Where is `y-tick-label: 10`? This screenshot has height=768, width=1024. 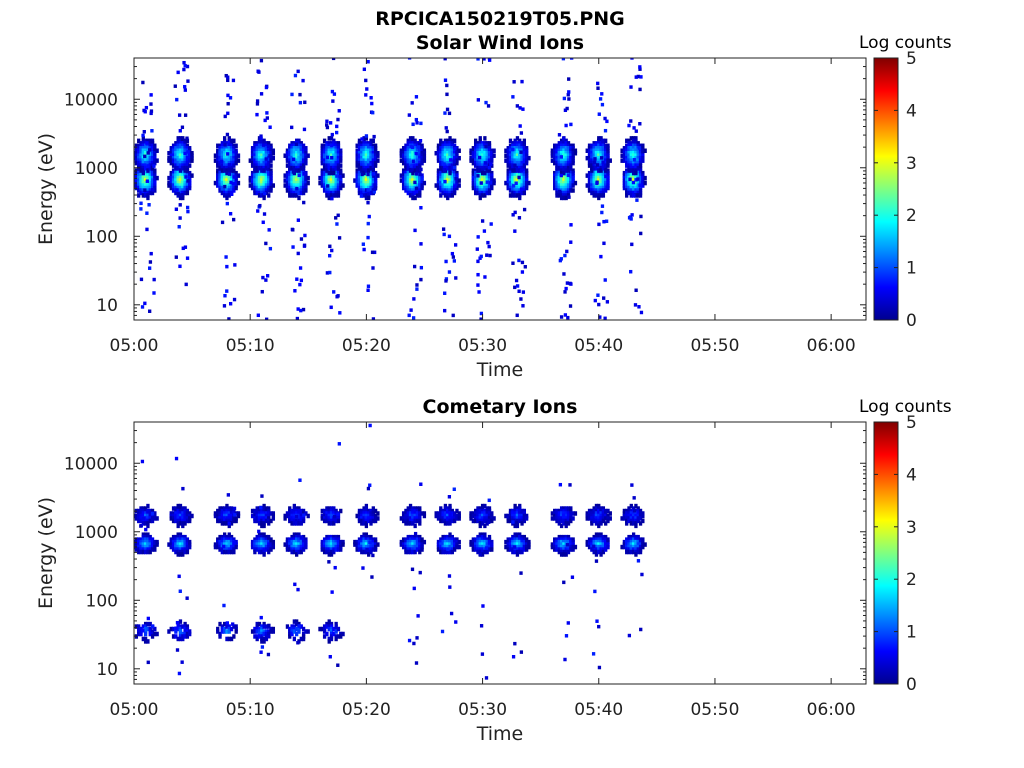 y-tick-label: 10 is located at coordinates (107, 306).